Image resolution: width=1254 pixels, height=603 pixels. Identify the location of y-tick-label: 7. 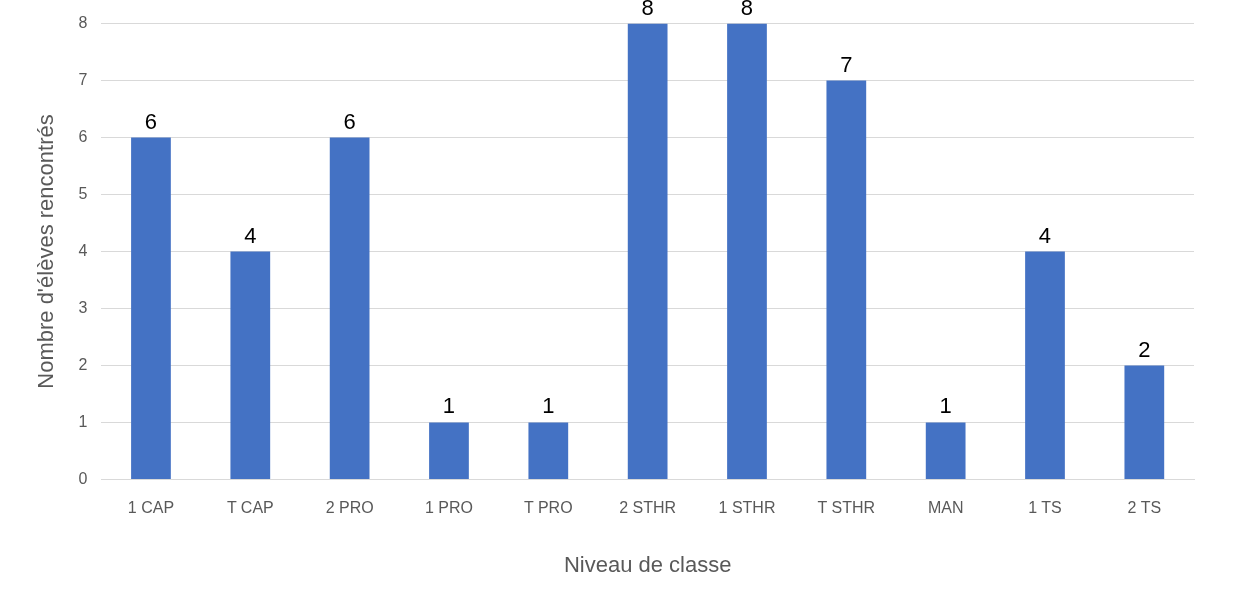
(83, 79).